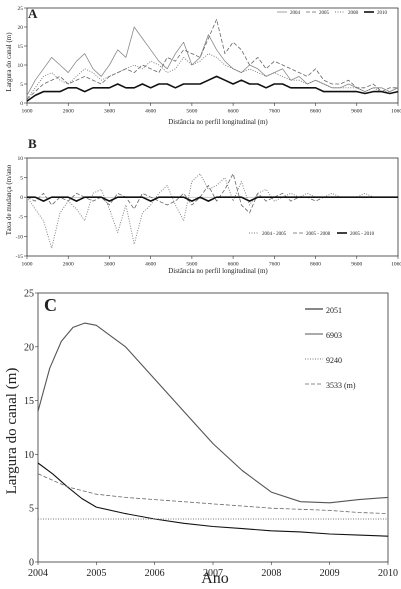 This screenshot has width=401, height=589. Describe the element at coordinates (330, 573) in the screenshot. I see `x-tick-label: 2009` at that location.